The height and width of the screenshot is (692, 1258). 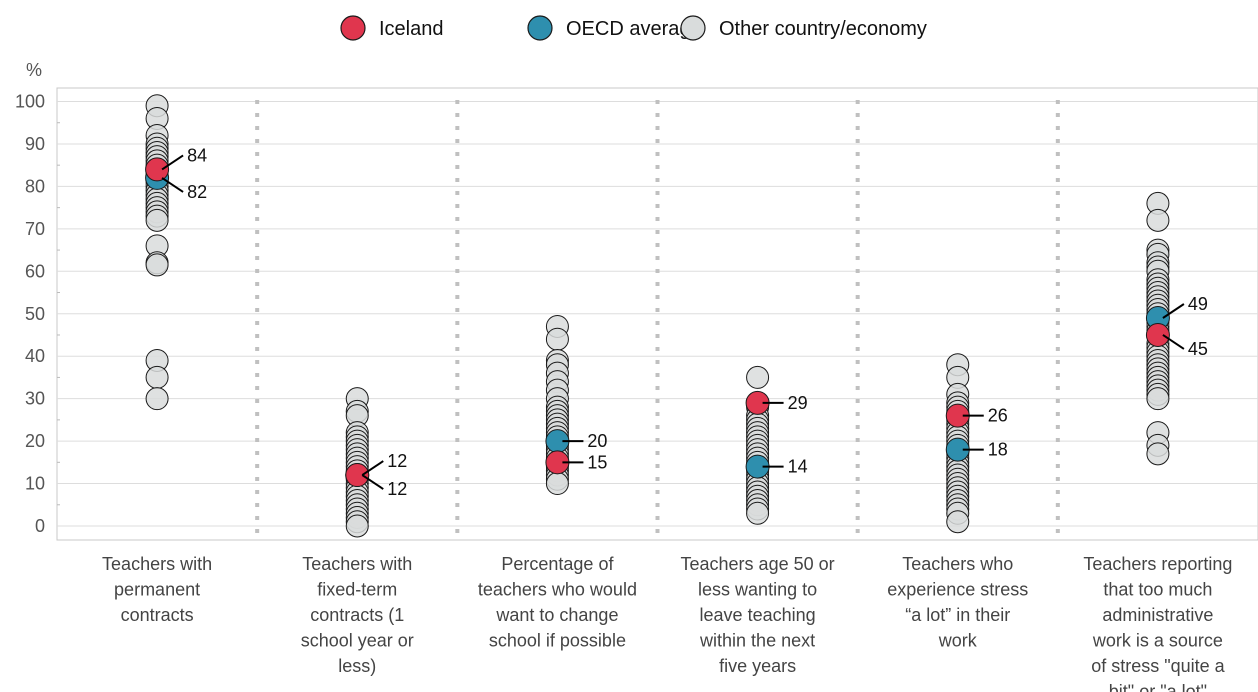 I want to click on y-tick-label: 10, so click(x=35, y=484).